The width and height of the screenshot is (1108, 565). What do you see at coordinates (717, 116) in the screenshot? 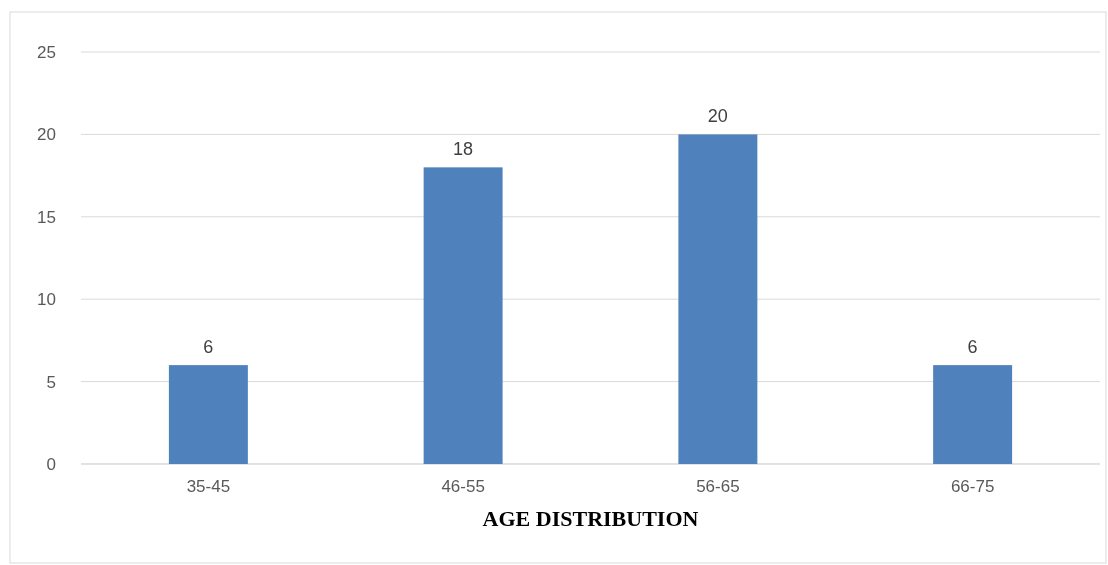
I see `data-label: 20` at bounding box center [717, 116].